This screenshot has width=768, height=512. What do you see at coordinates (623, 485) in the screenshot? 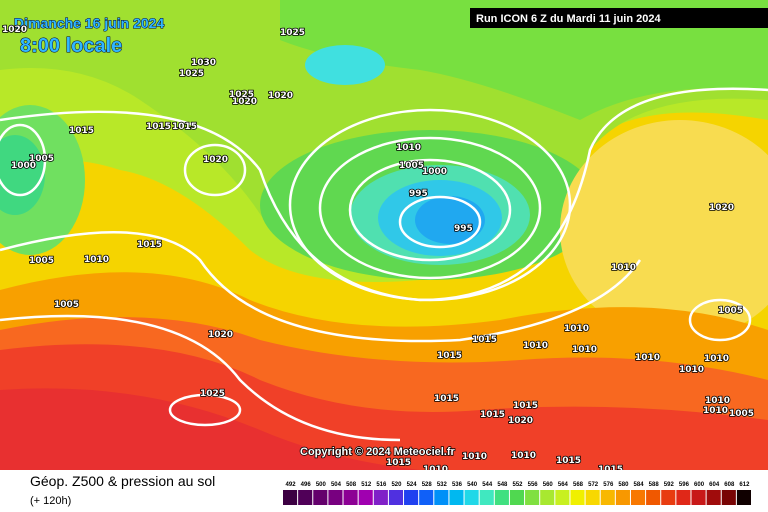
I see `legend-label: 580` at bounding box center [623, 485].